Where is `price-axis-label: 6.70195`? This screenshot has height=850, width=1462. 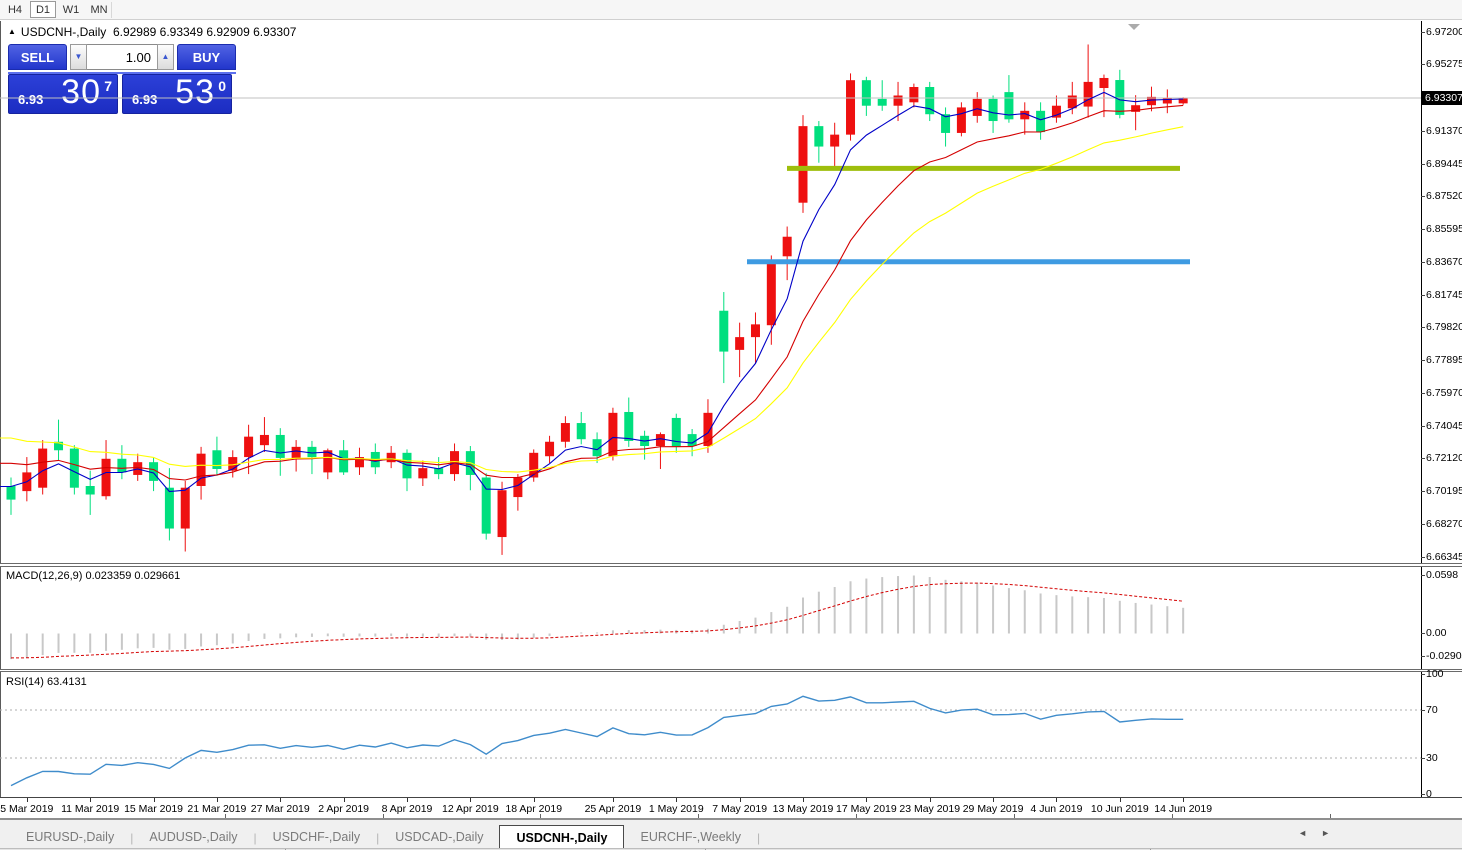 price-axis-label: 6.70195 is located at coordinates (1444, 491).